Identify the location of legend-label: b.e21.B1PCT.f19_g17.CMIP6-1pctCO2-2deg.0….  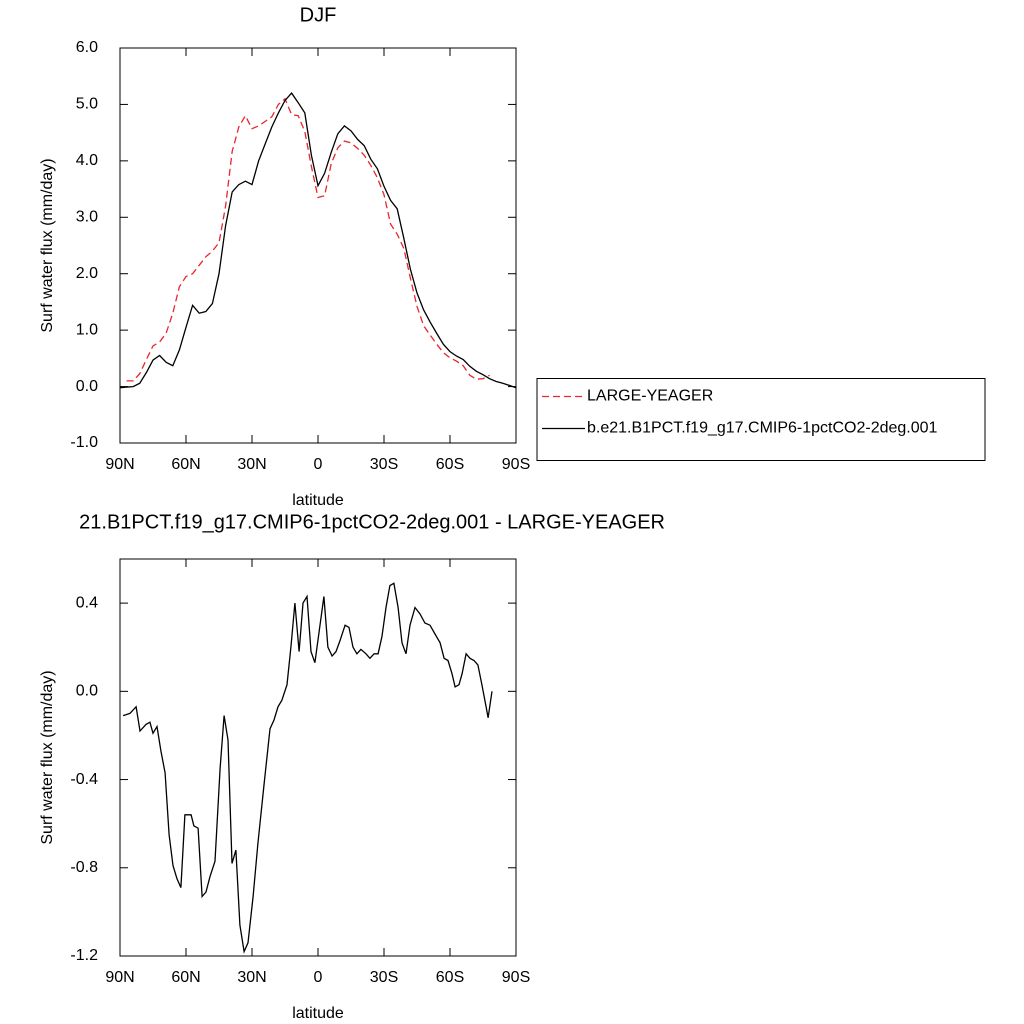
(762, 428).